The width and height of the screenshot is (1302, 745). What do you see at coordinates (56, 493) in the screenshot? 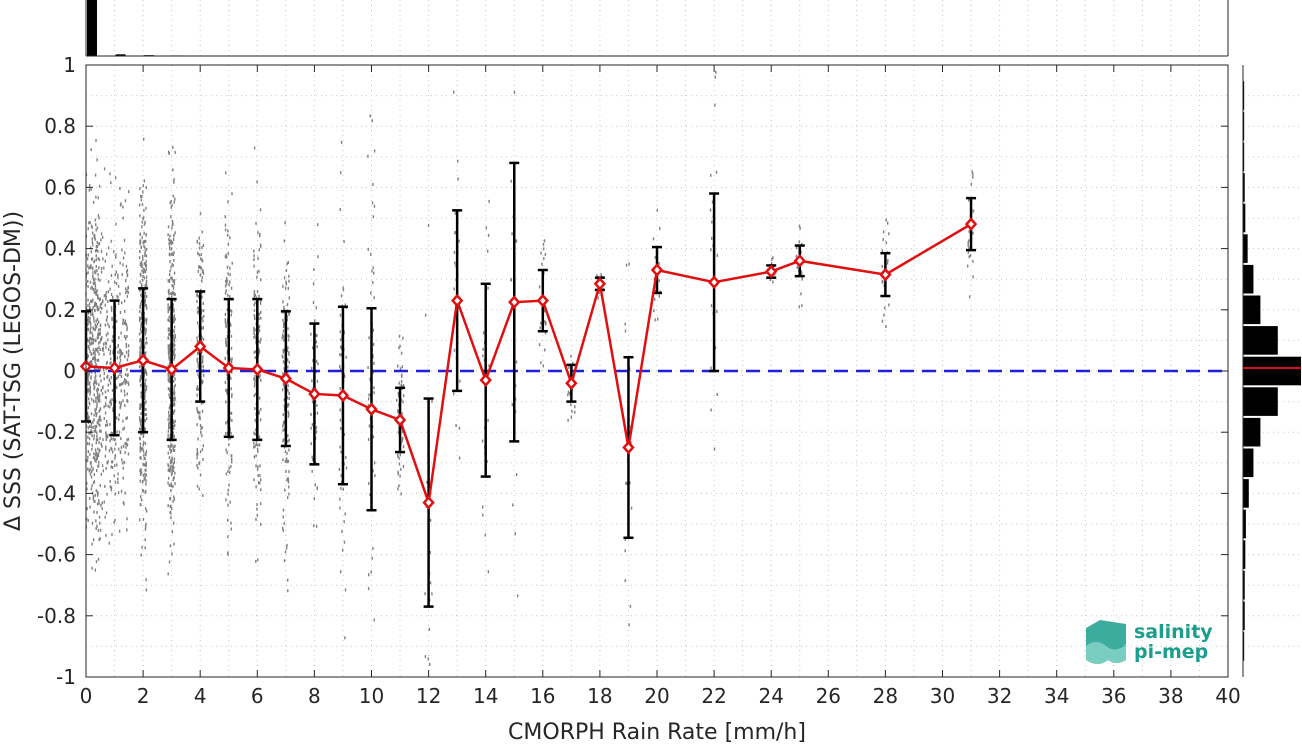
I see `y-tick-label: -0.4` at bounding box center [56, 493].